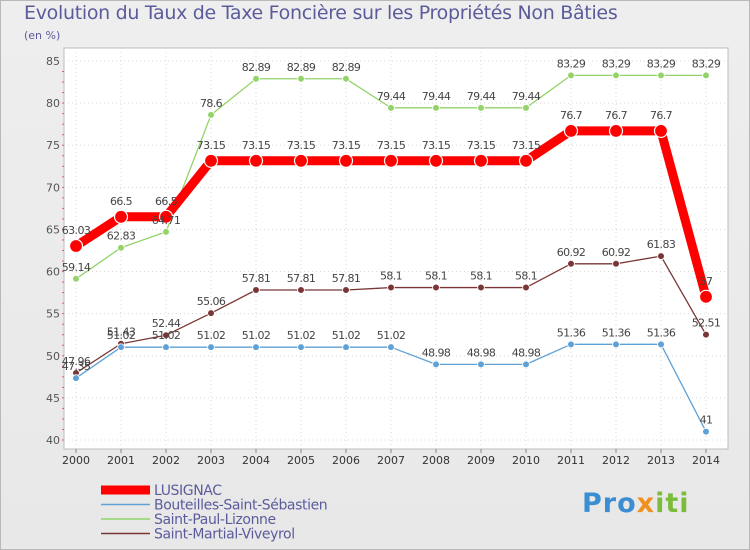 This screenshot has height=550, width=750. Describe the element at coordinates (53, 187) in the screenshot. I see `y-tick-label: 70` at that location.